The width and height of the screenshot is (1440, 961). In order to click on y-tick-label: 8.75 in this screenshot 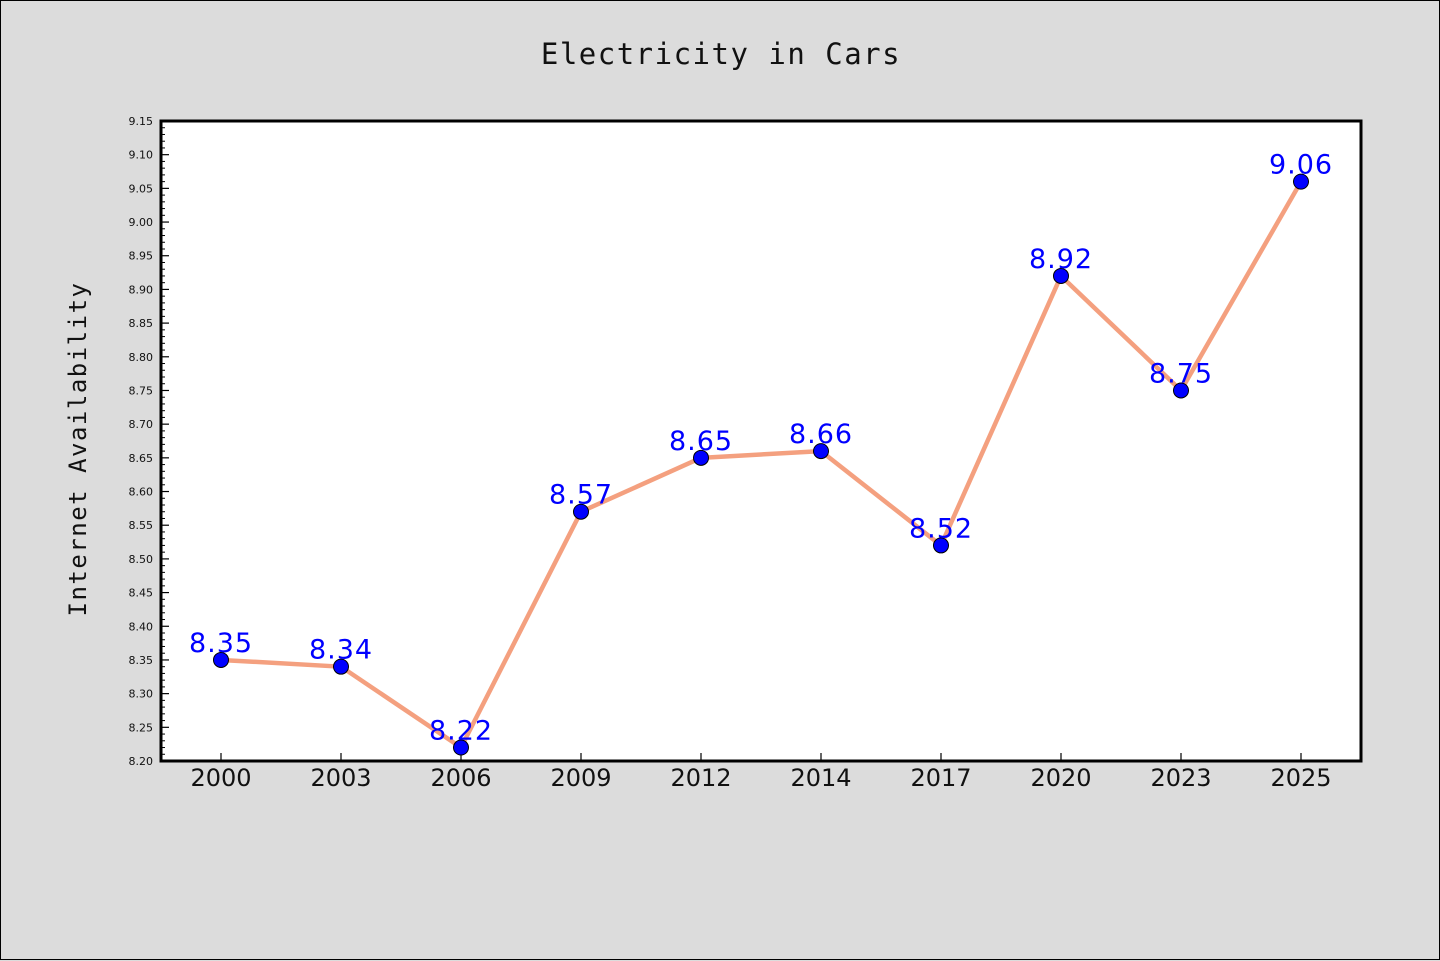, I will do `click(141, 390)`.